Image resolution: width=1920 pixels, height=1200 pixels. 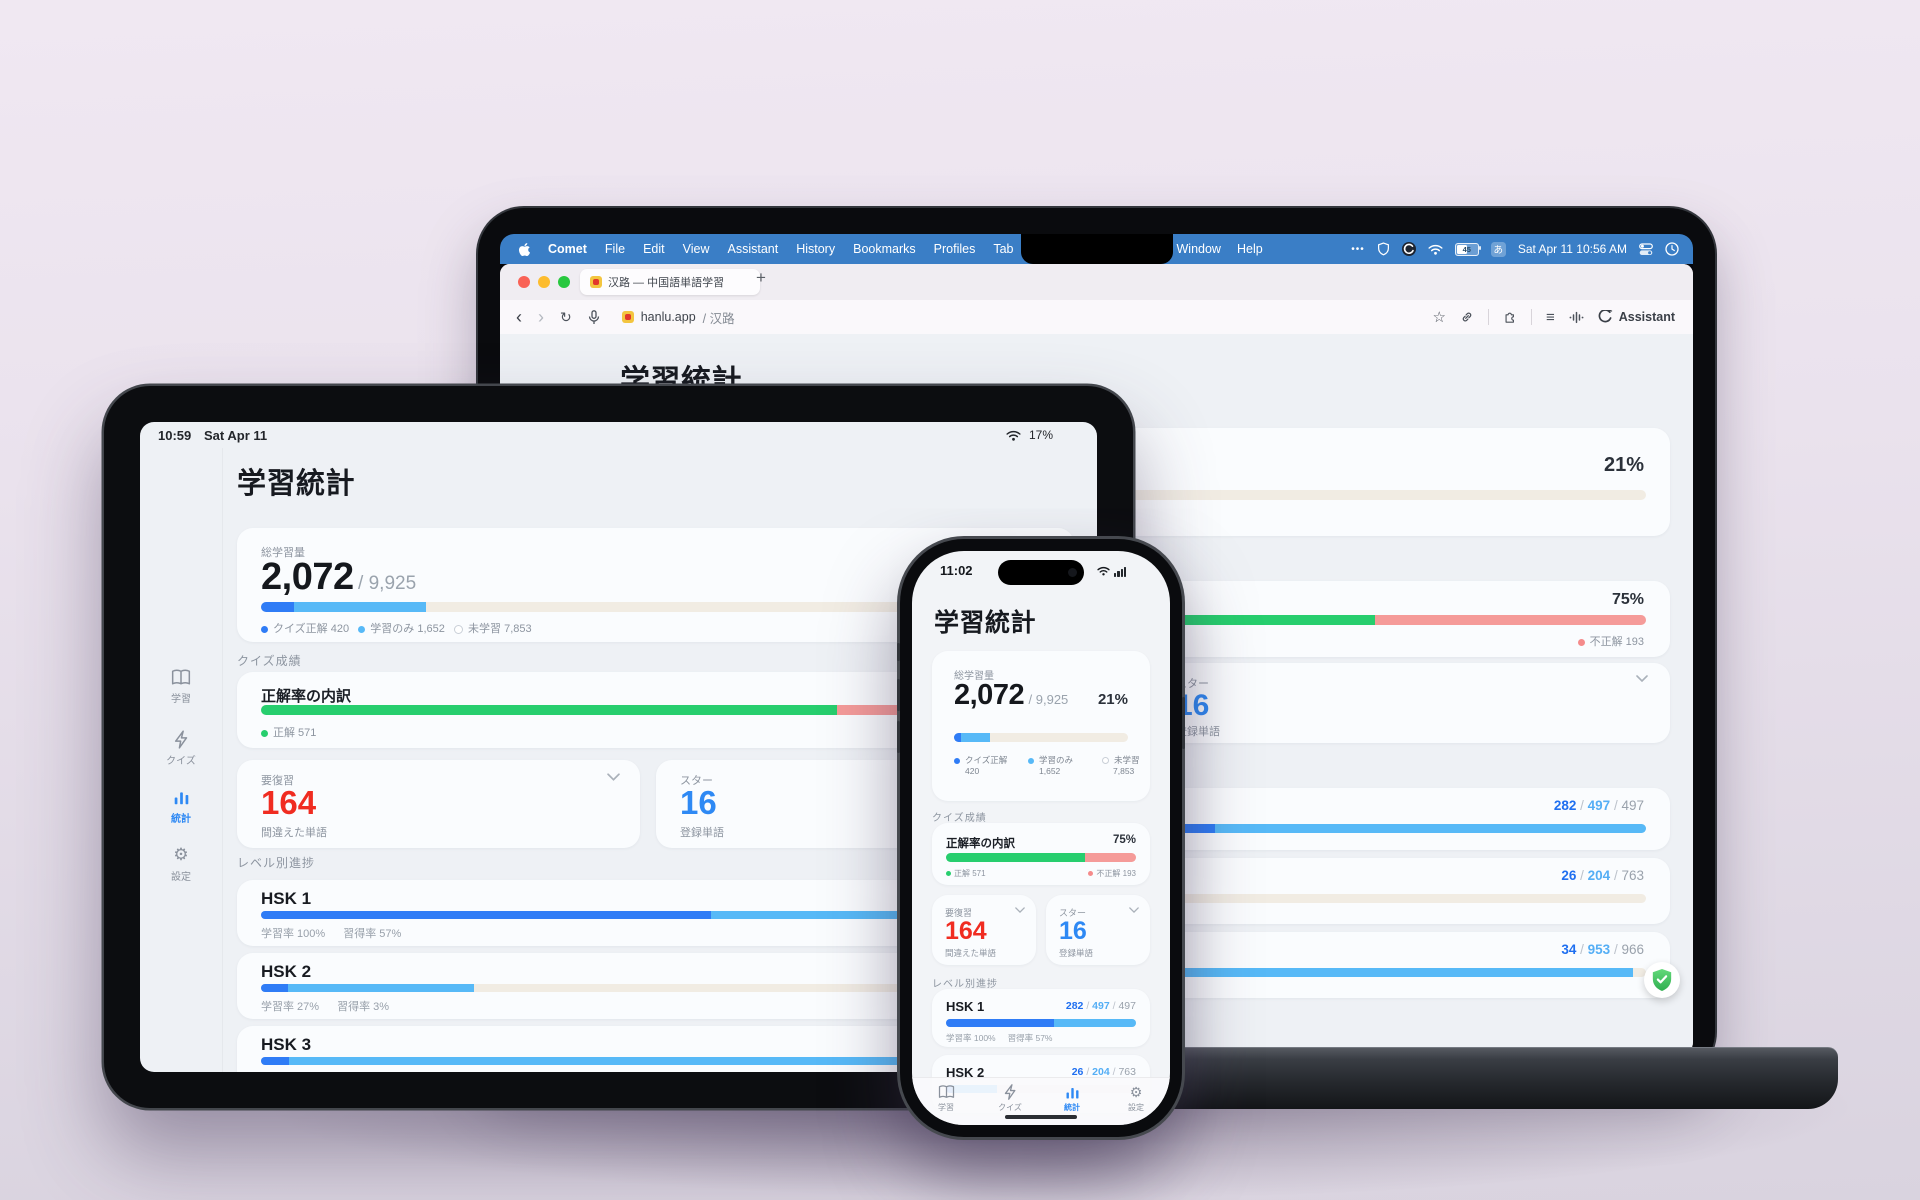 What do you see at coordinates (615, 249) in the screenshot?
I see `menu-file: File` at bounding box center [615, 249].